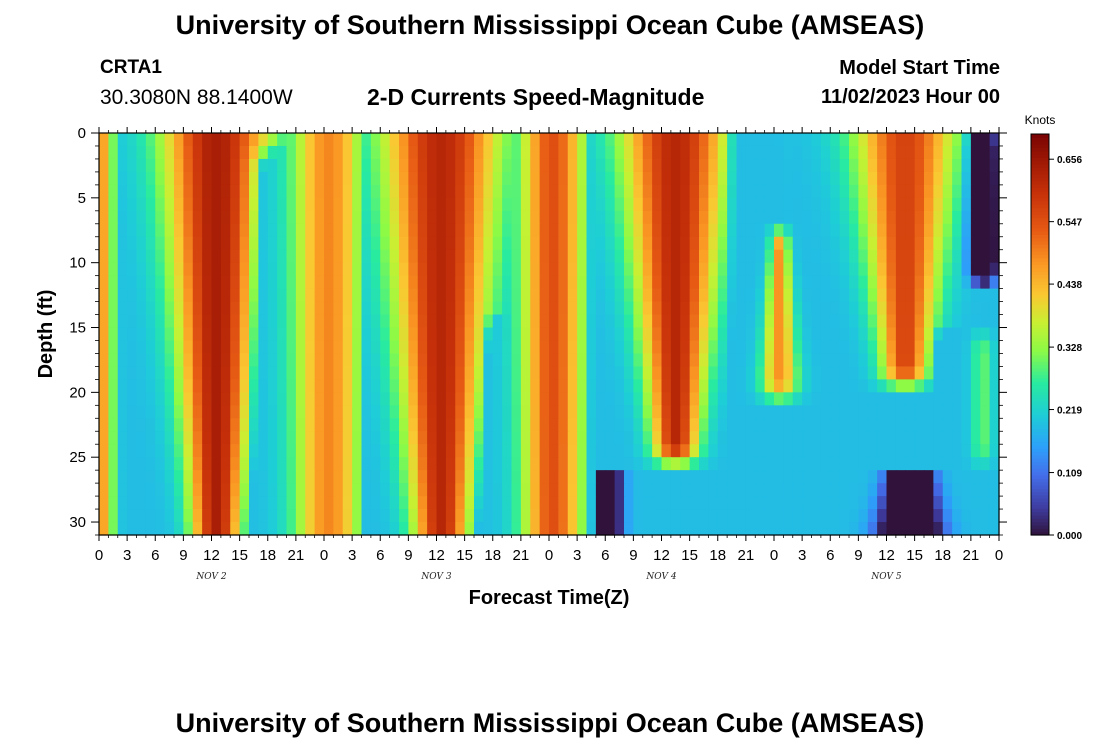  Describe the element at coordinates (919, 68) in the screenshot. I see `model-start-label: Model Start Time` at that location.